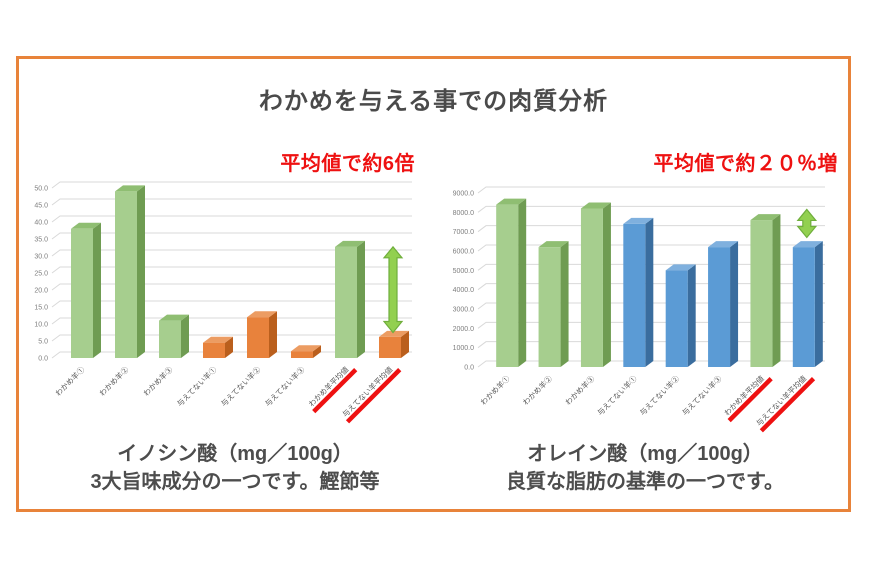 The width and height of the screenshot is (870, 580). I want to click on y-tick-label: 3000.0, so click(464, 310).